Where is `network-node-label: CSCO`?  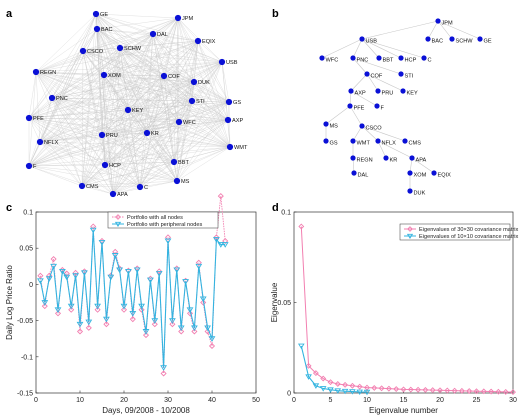 network-node-label: CSCO is located at coordinates (95, 52).